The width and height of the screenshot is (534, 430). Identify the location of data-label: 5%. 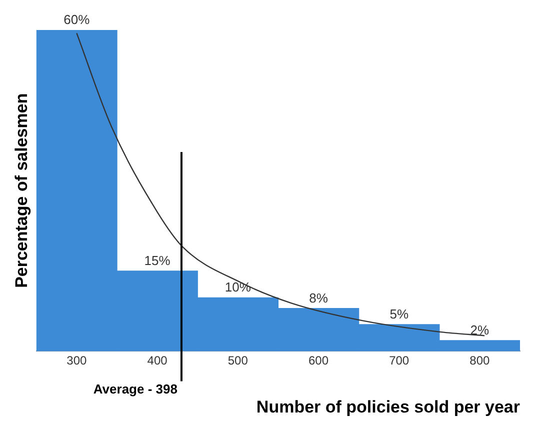
(399, 314).